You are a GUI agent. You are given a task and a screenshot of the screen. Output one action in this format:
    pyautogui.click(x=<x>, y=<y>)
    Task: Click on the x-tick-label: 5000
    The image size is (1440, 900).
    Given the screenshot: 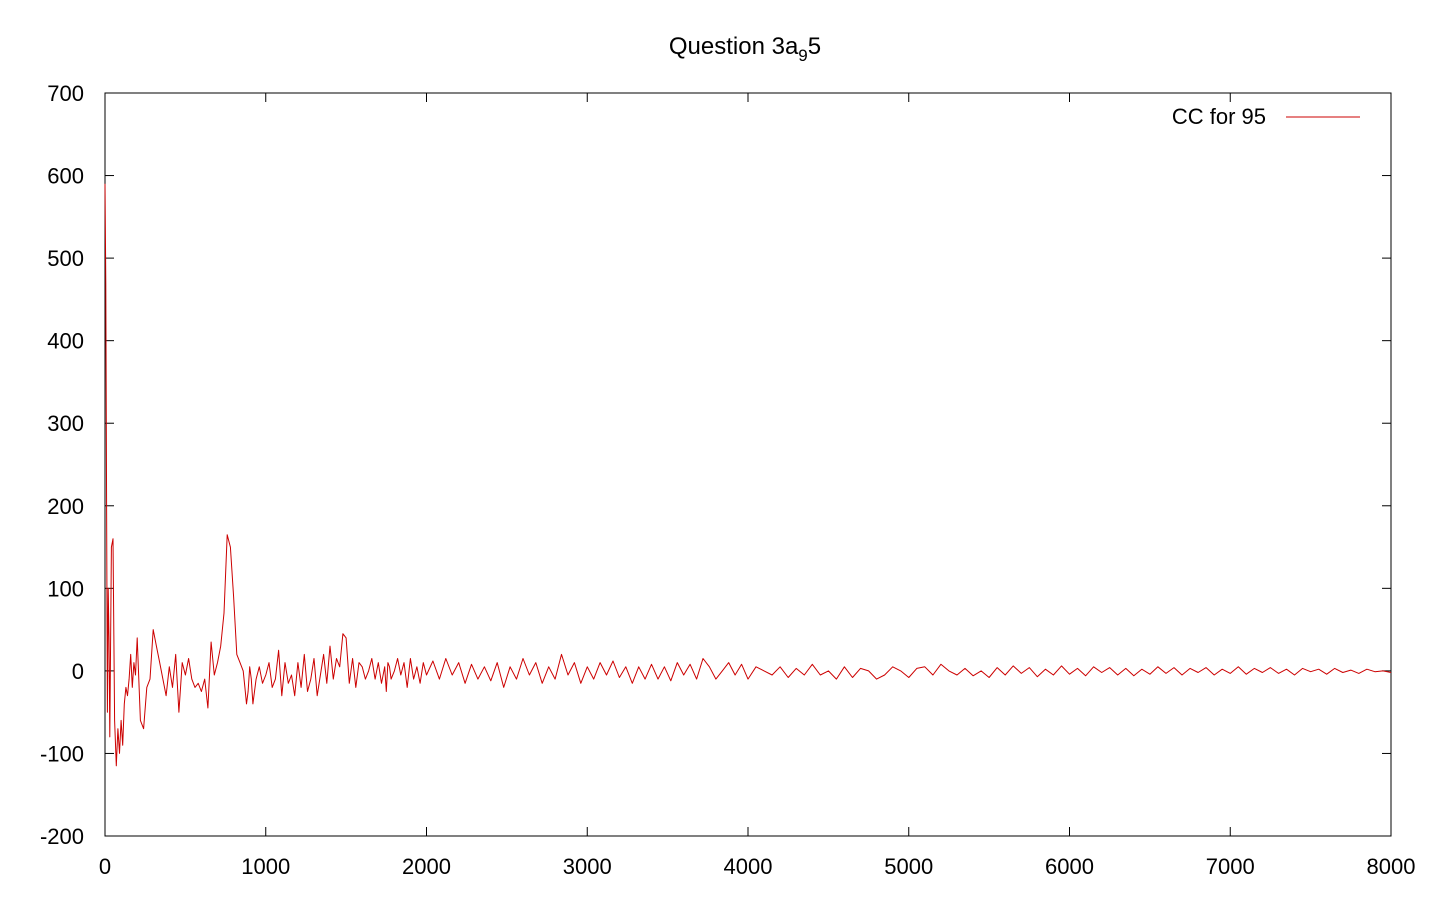 What is the action you would take?
    pyautogui.click(x=908, y=866)
    